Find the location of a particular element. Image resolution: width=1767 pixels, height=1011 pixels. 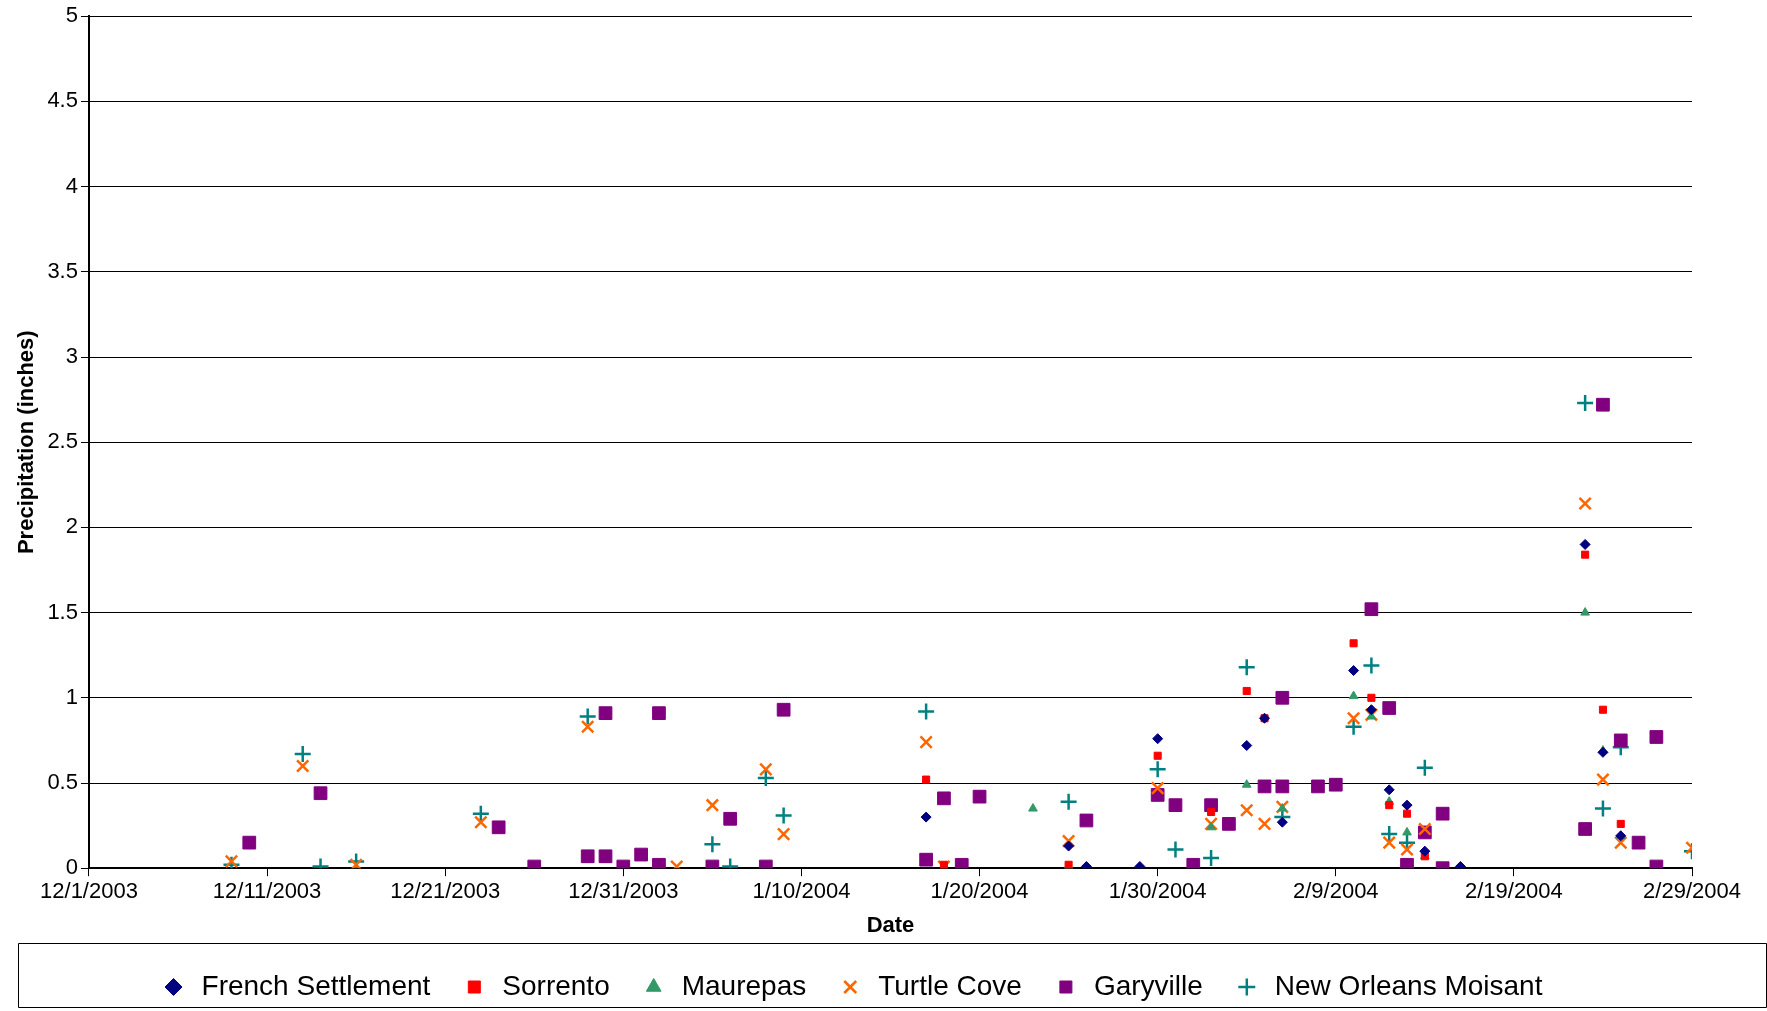

x-axis-title: Date is located at coordinates (890, 924).